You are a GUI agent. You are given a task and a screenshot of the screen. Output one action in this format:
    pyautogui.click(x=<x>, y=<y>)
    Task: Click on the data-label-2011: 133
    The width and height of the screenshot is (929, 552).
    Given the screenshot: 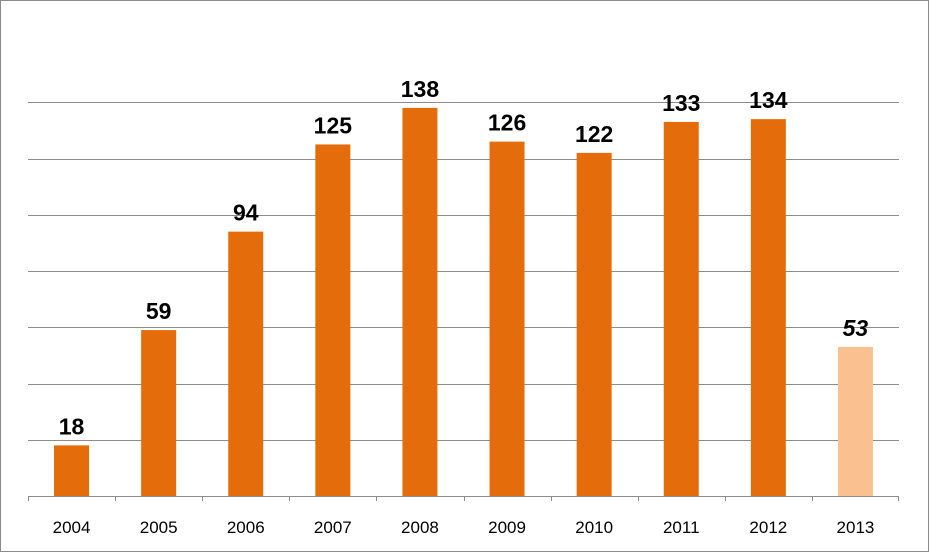 What is the action you would take?
    pyautogui.click(x=681, y=103)
    